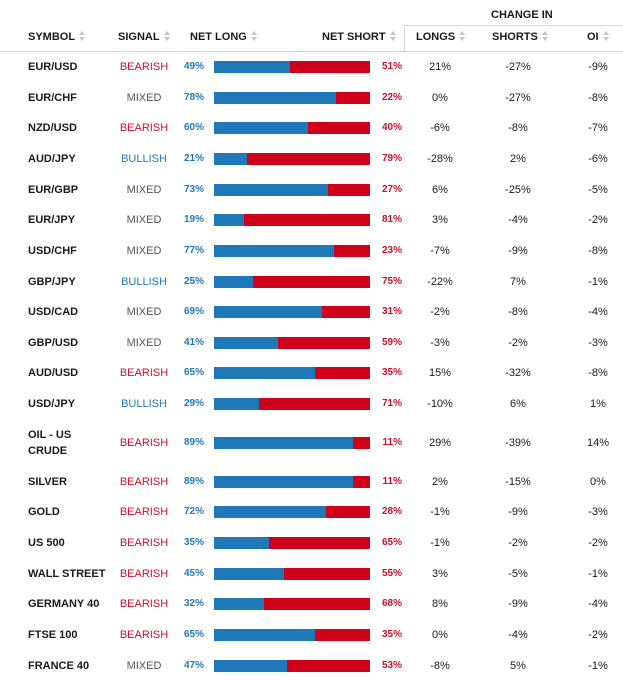  I want to click on net-long-percent: 77%, so click(193, 250).